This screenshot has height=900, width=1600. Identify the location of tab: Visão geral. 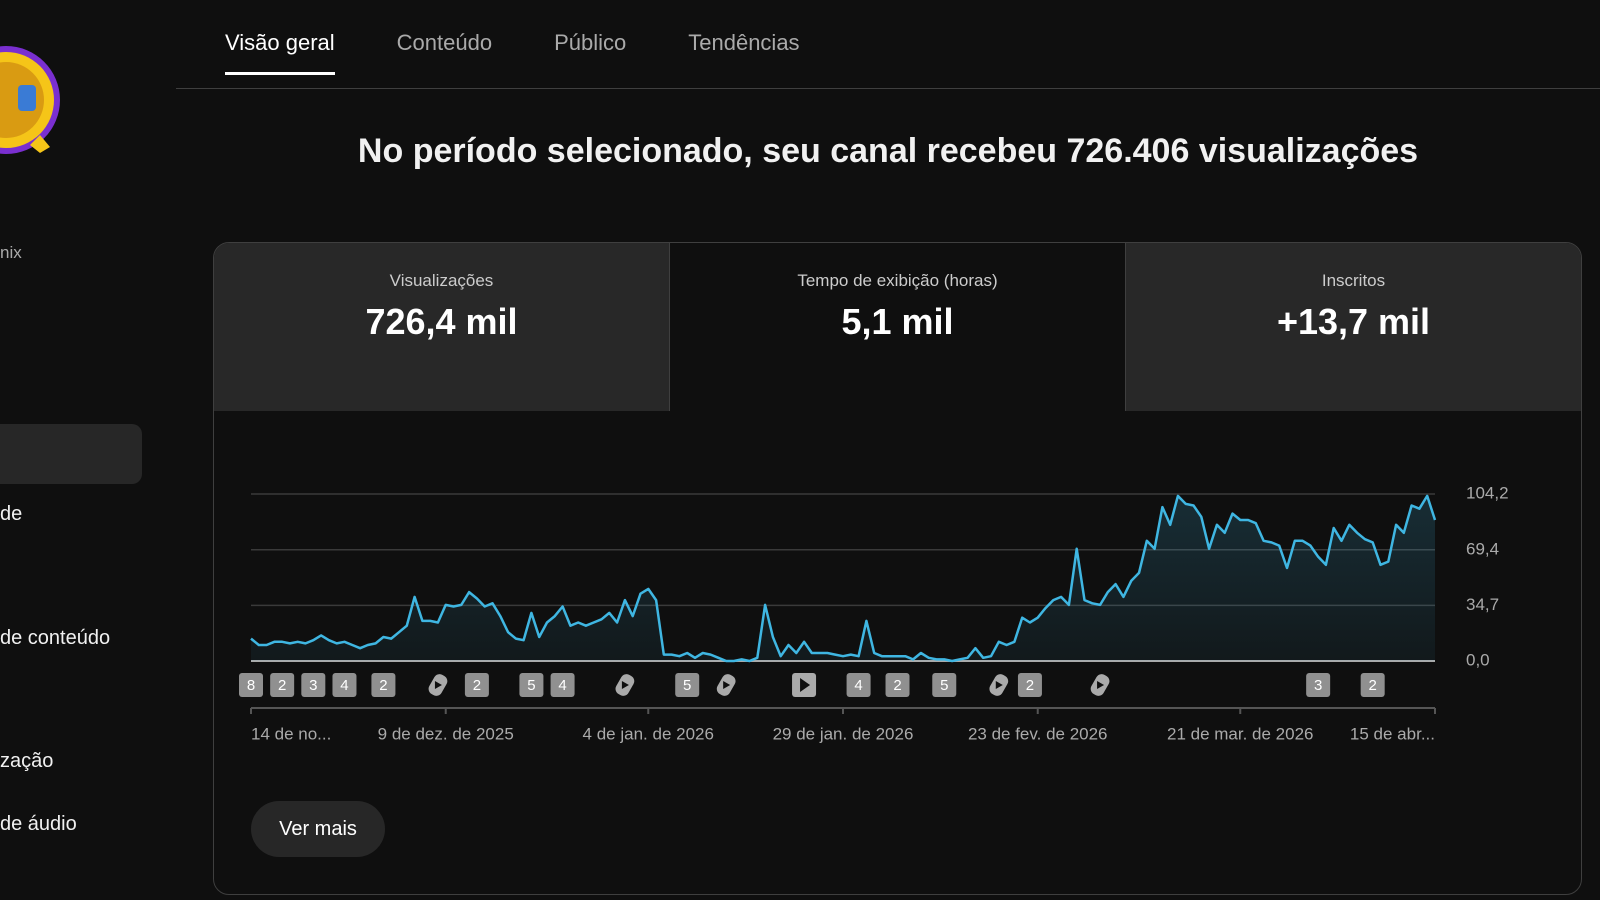
(280, 52).